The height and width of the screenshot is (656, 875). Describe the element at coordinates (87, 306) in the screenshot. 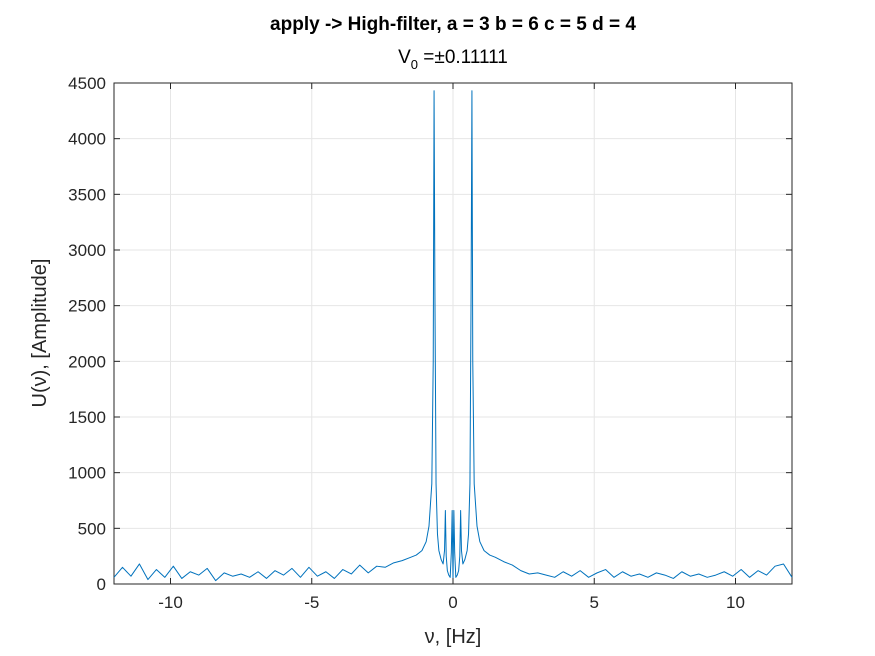

I see `y-tick-label: 2500` at that location.